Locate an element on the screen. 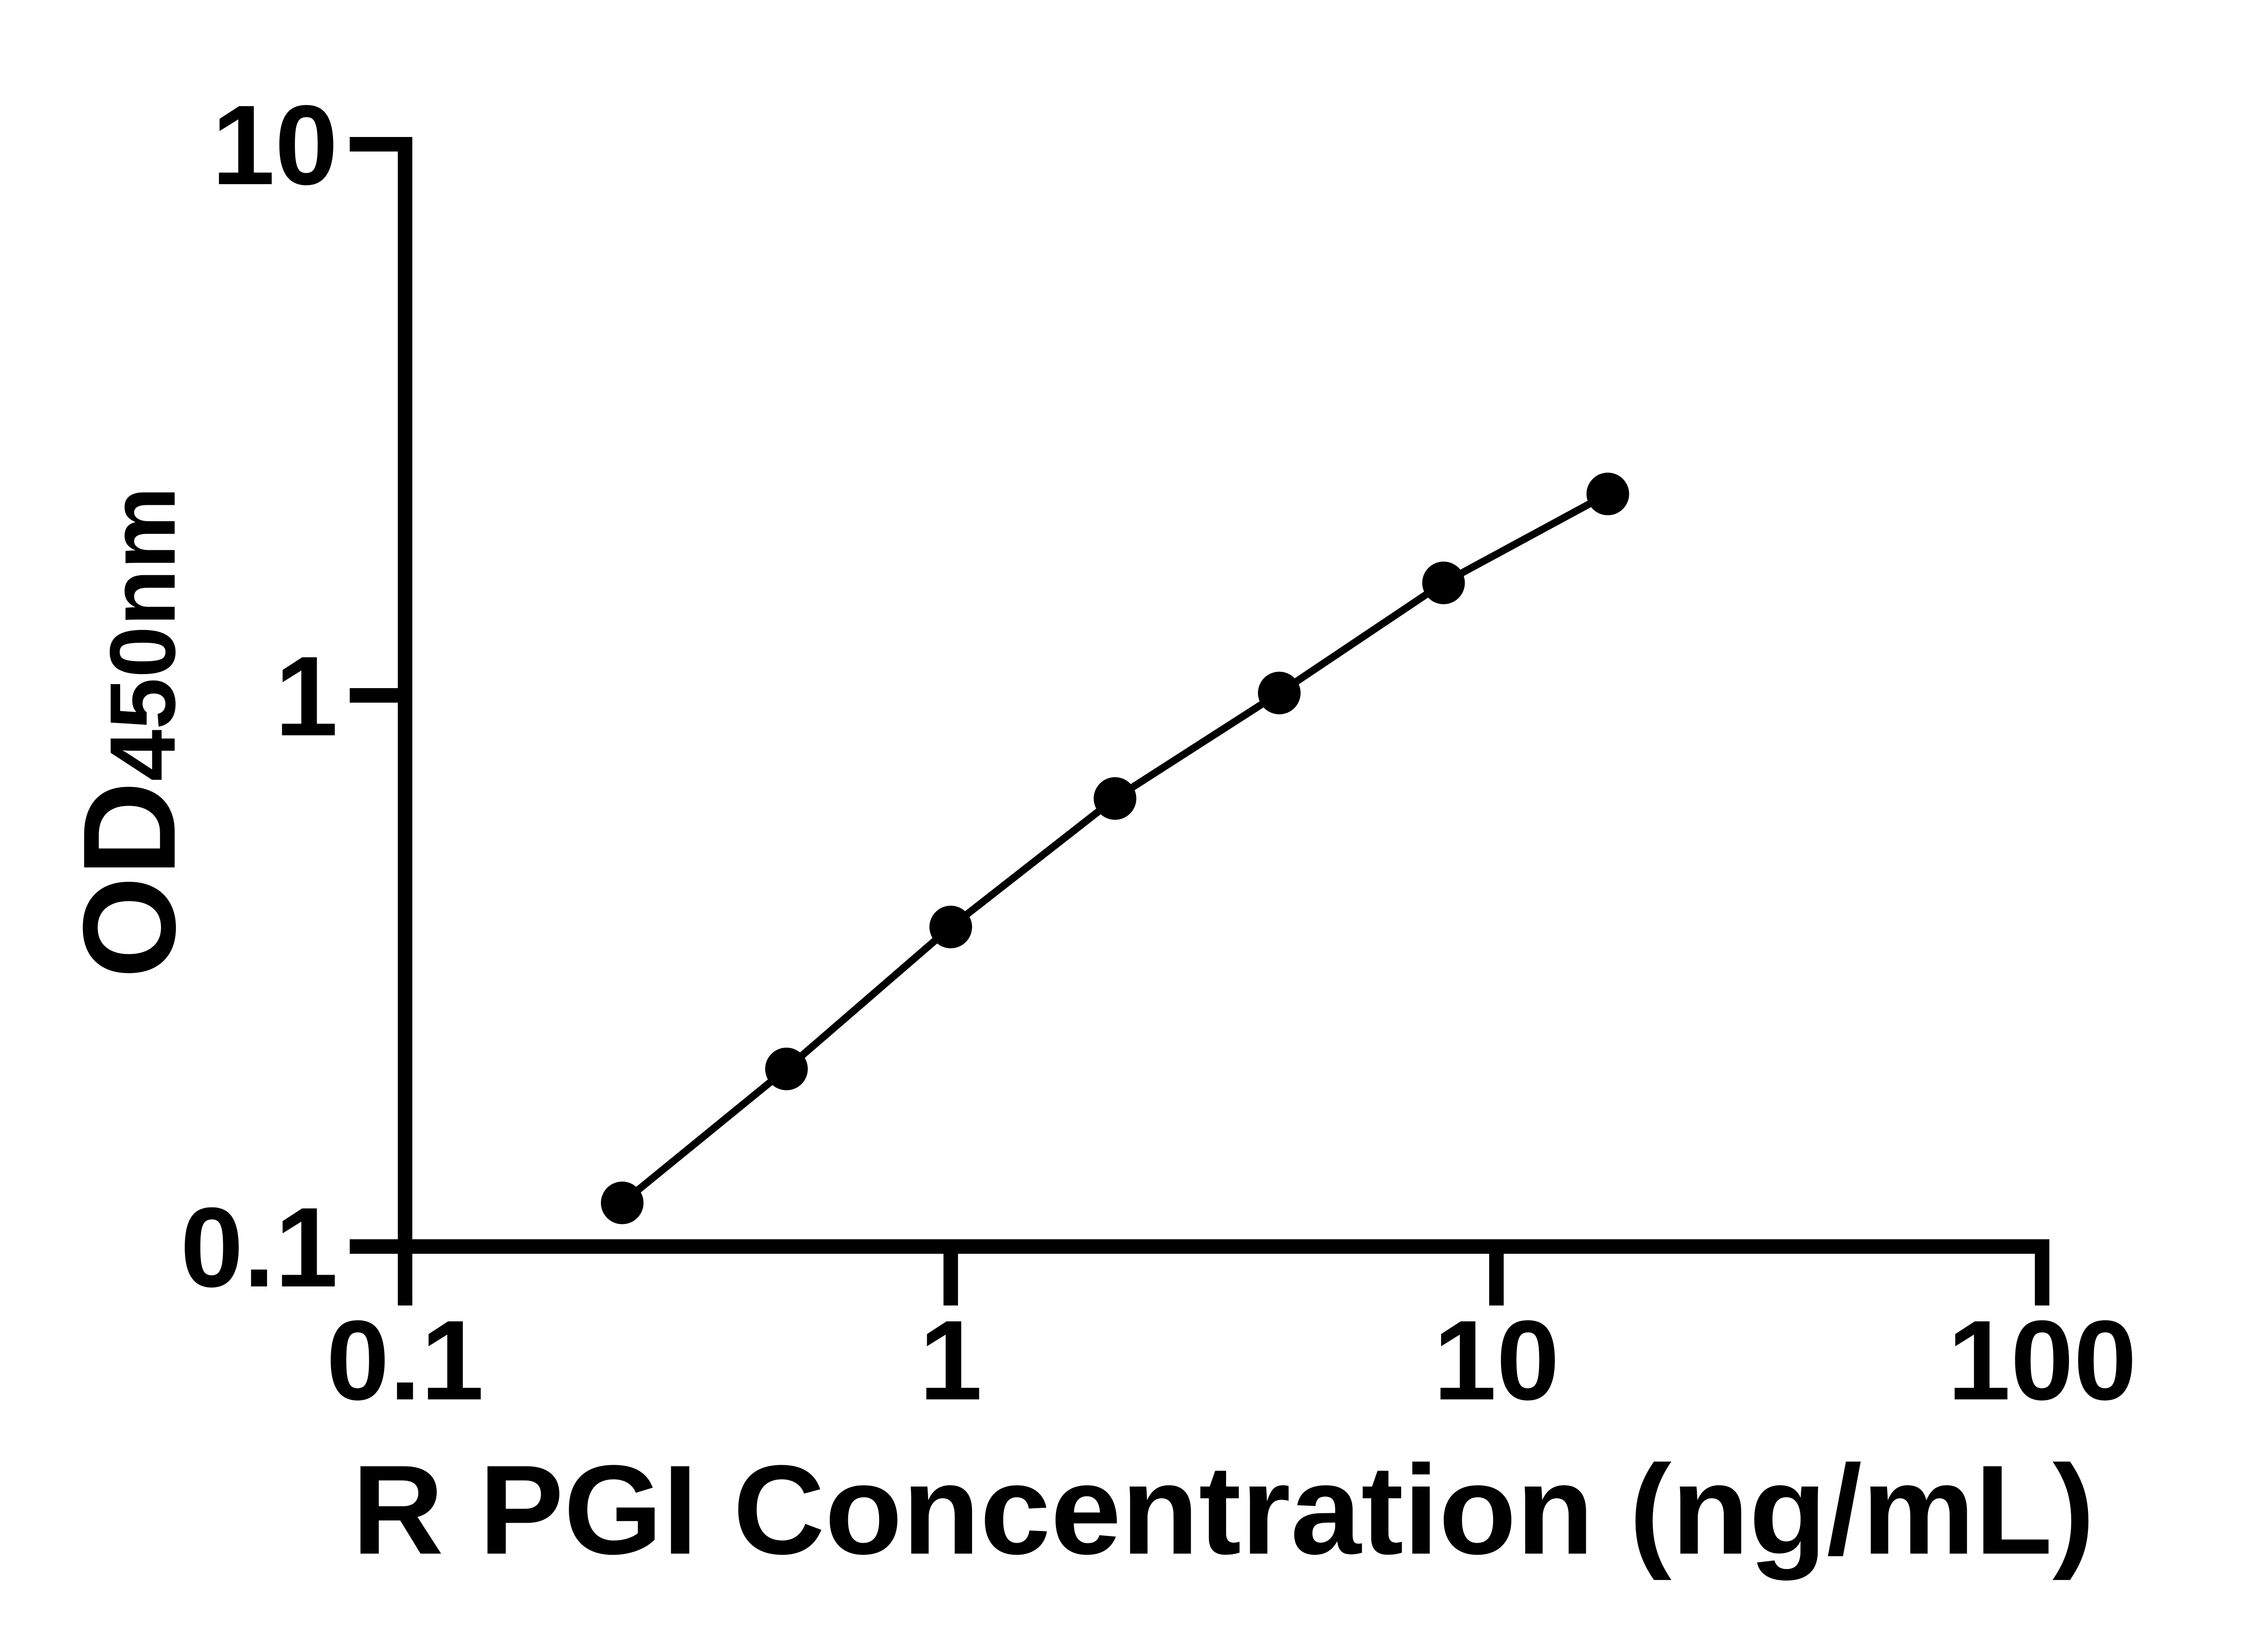 The width and height of the screenshot is (2268, 1633). y-tick-label: 0.1 is located at coordinates (259, 1247).